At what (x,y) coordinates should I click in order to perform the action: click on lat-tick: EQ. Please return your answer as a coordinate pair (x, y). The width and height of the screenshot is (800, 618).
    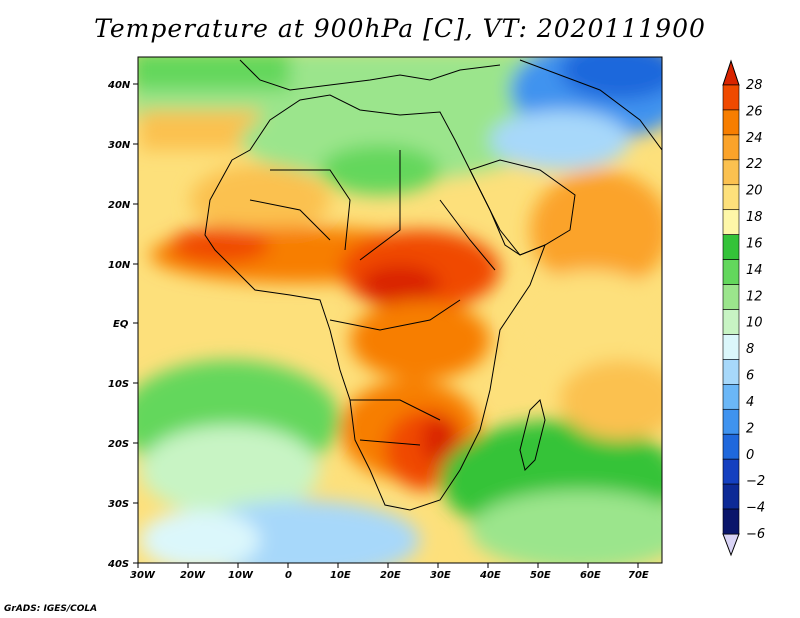
    Looking at the image, I should click on (121, 324).